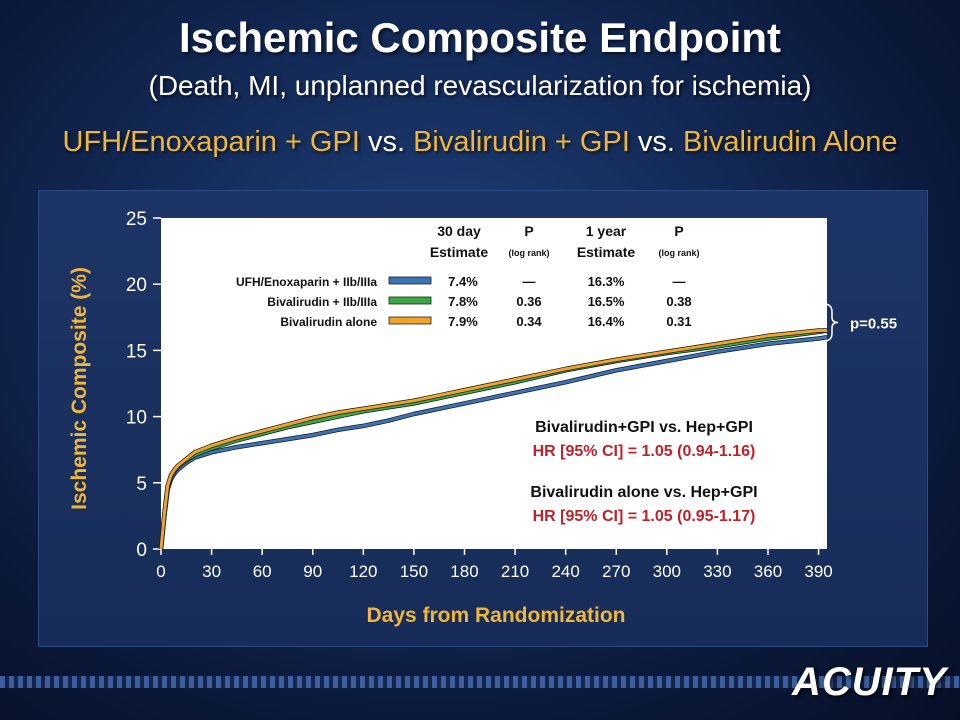 This screenshot has width=960, height=720. Describe the element at coordinates (521, 142) in the screenshot. I see `comparison-arm-bival-gpi: Bivalirudin + GPI` at that location.